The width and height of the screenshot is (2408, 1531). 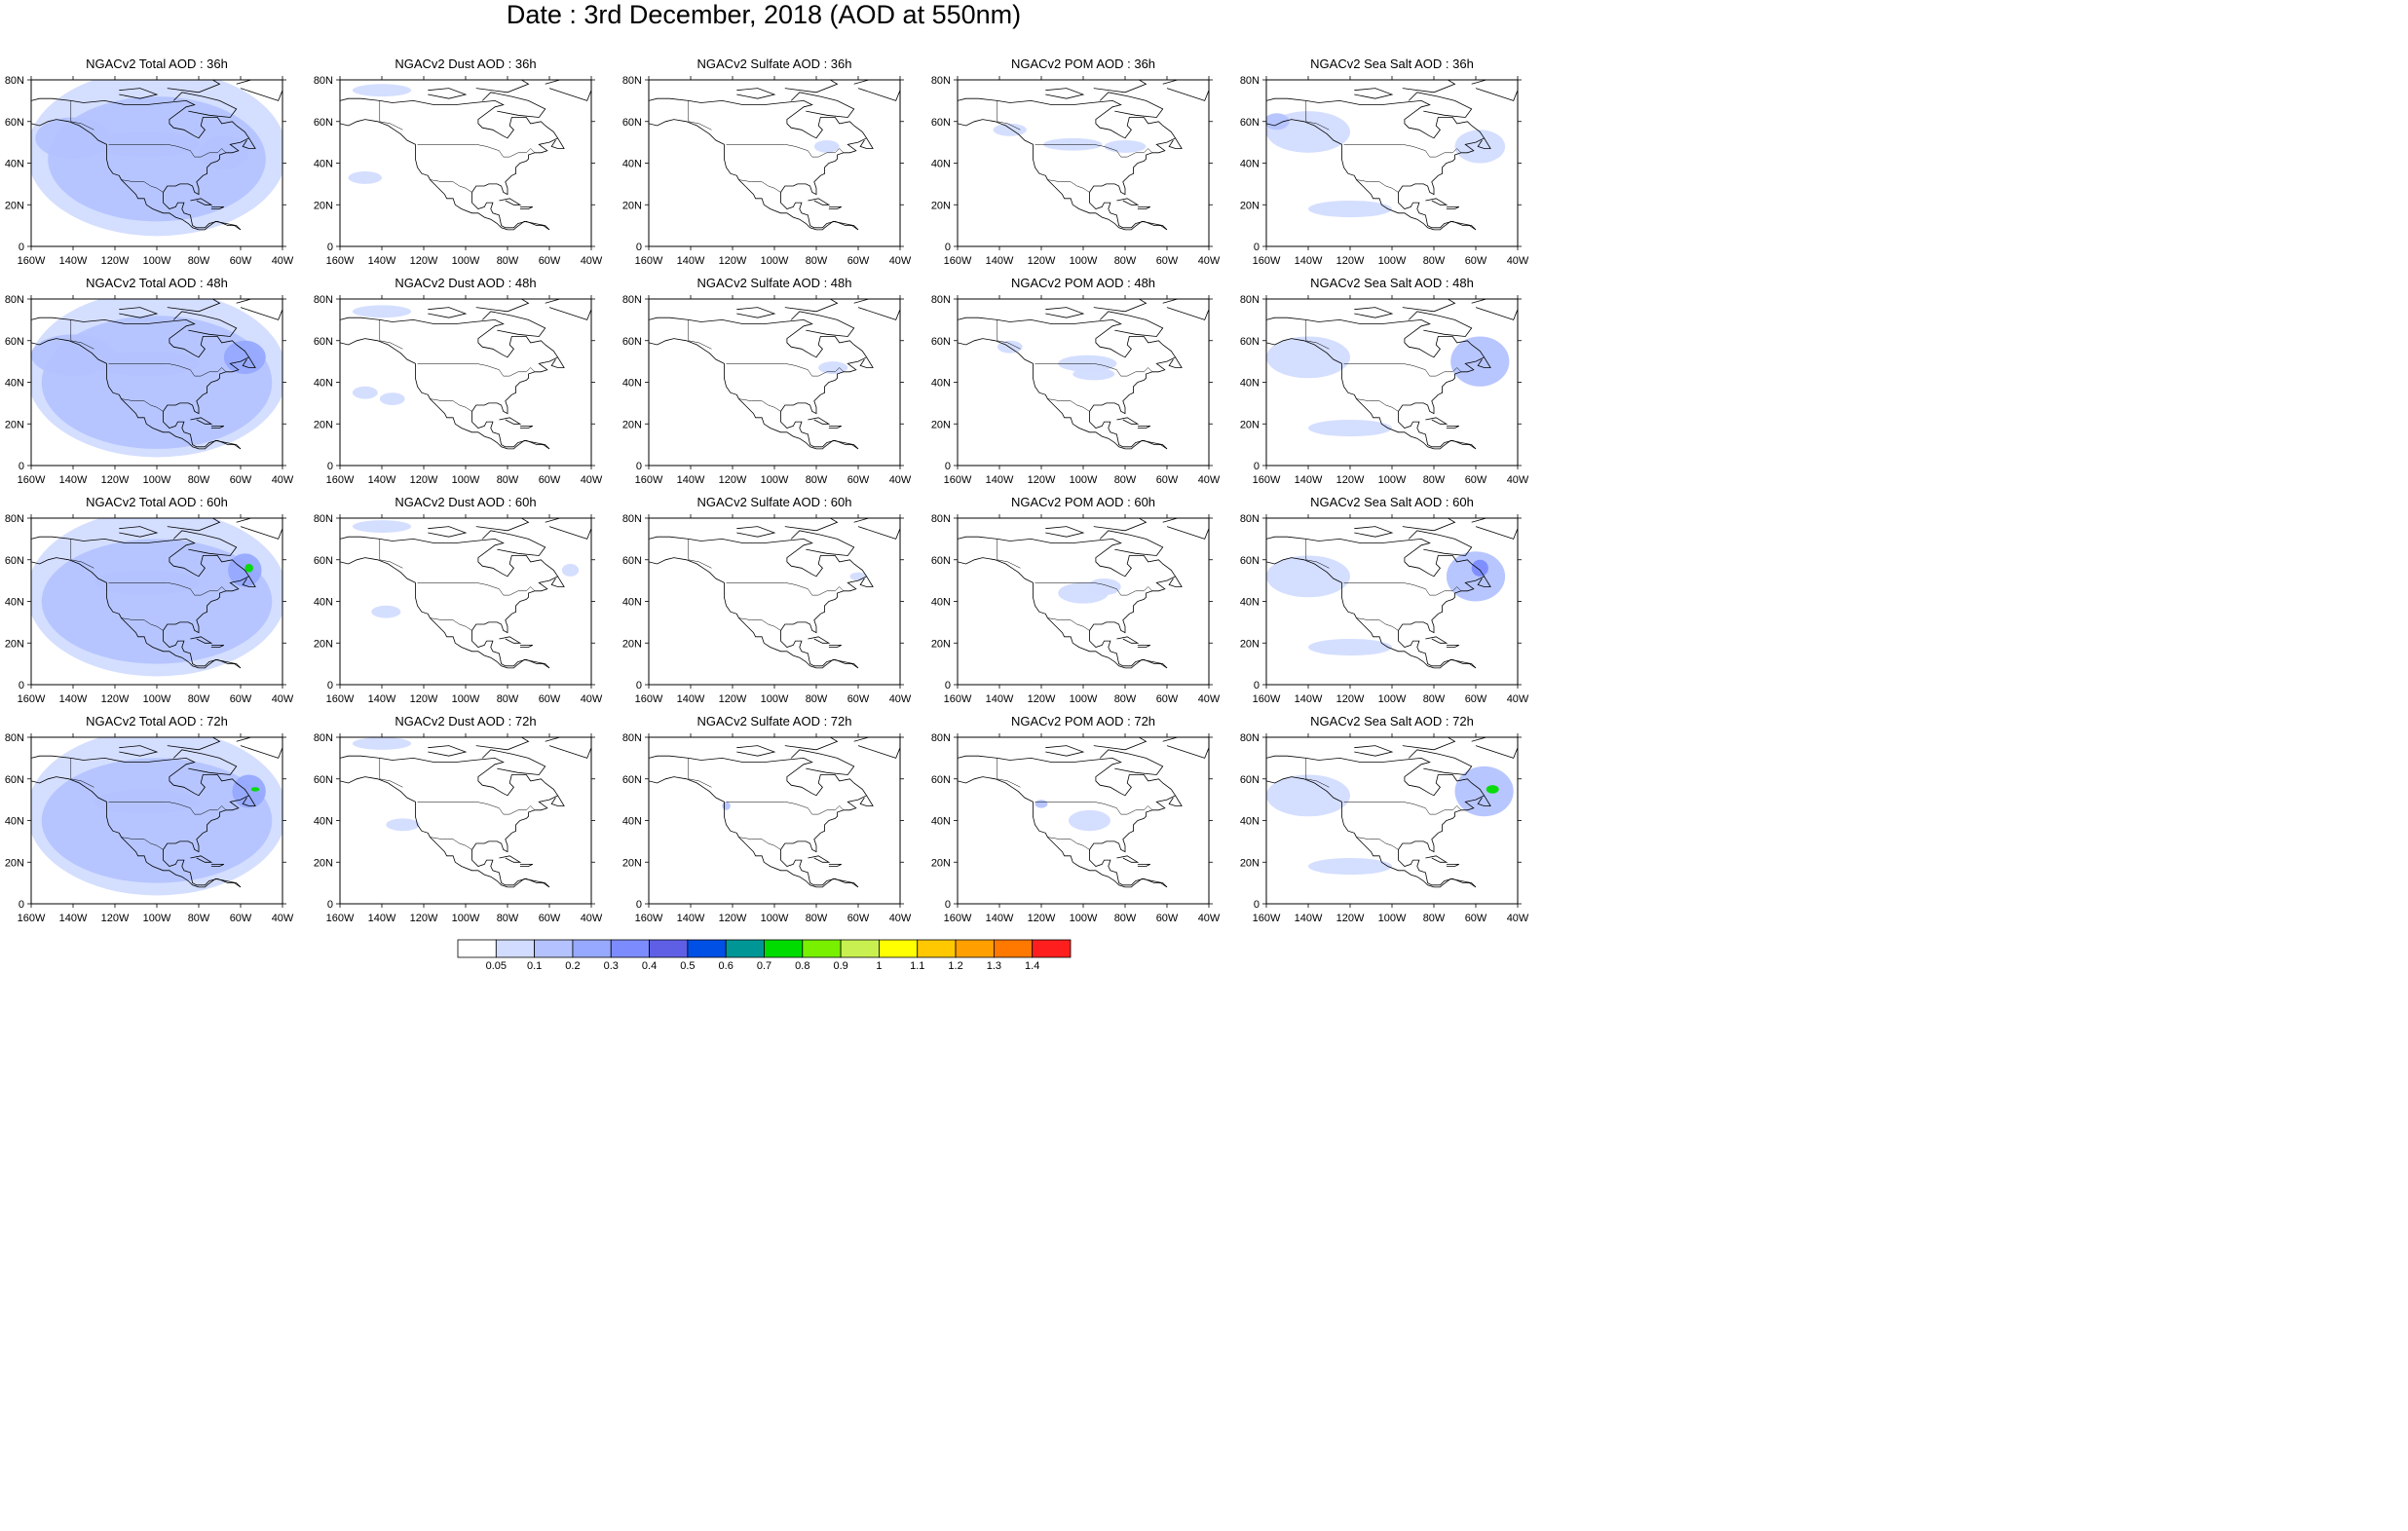 What do you see at coordinates (330, 685) in the screenshot?
I see `lat-tick-label: 0` at bounding box center [330, 685].